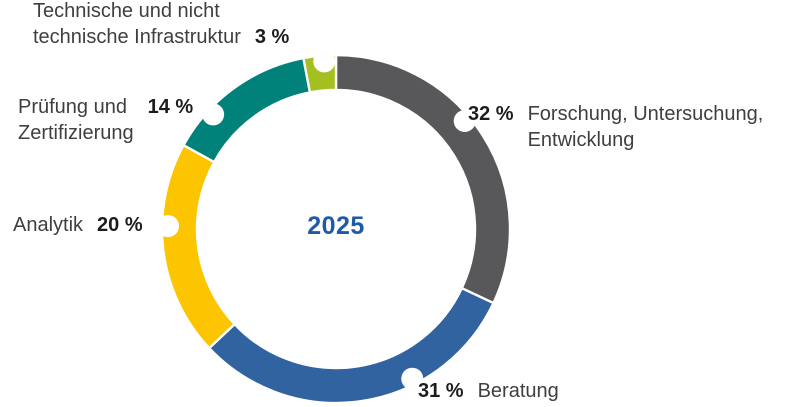  What do you see at coordinates (272, 37) in the screenshot?
I see `segment-value: 3 %` at bounding box center [272, 37].